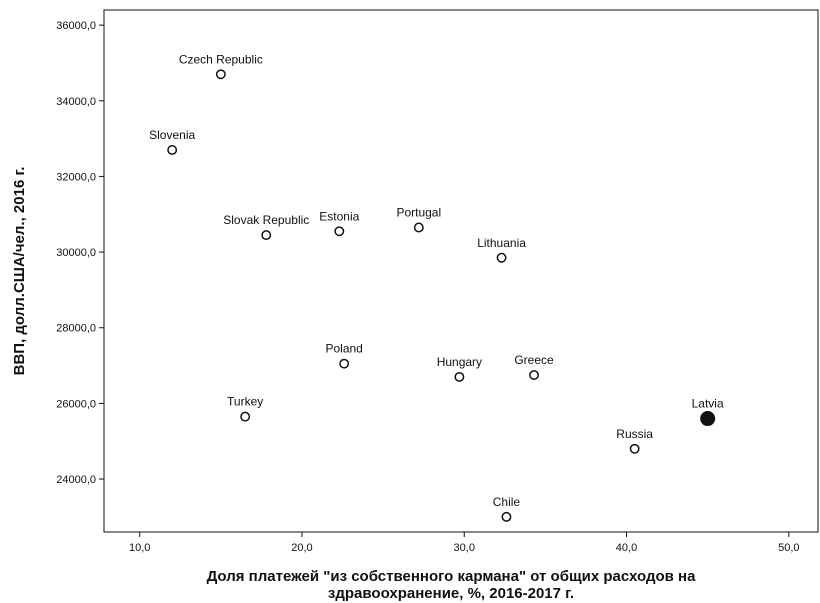 The width and height of the screenshot is (820, 603). What do you see at coordinates (459, 362) in the screenshot?
I see `point-label-hungary: Hungary` at bounding box center [459, 362].